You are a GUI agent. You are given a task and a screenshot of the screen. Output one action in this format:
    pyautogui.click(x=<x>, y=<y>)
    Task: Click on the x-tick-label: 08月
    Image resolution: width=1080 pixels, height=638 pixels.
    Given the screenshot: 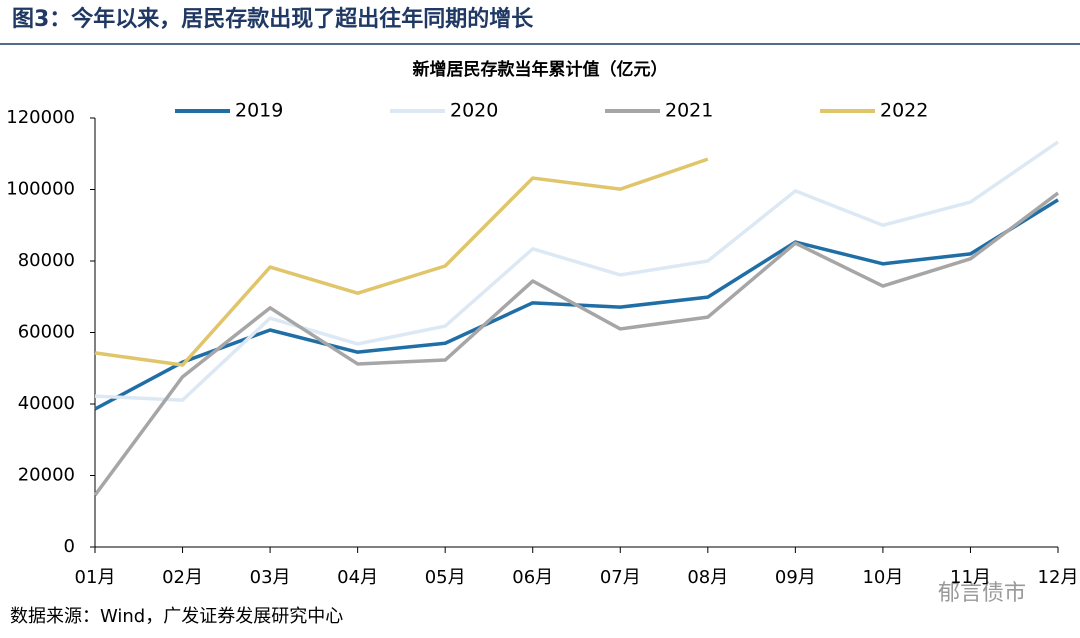 What is the action you would take?
    pyautogui.click(x=707, y=577)
    